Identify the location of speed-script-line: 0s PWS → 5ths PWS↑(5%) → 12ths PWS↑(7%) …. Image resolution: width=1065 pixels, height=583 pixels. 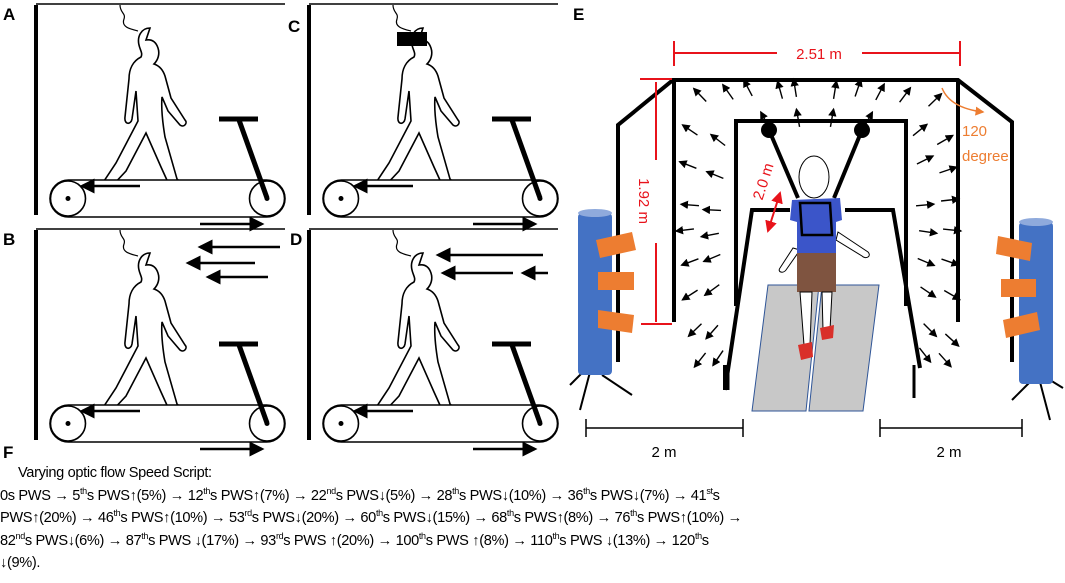
(532, 496).